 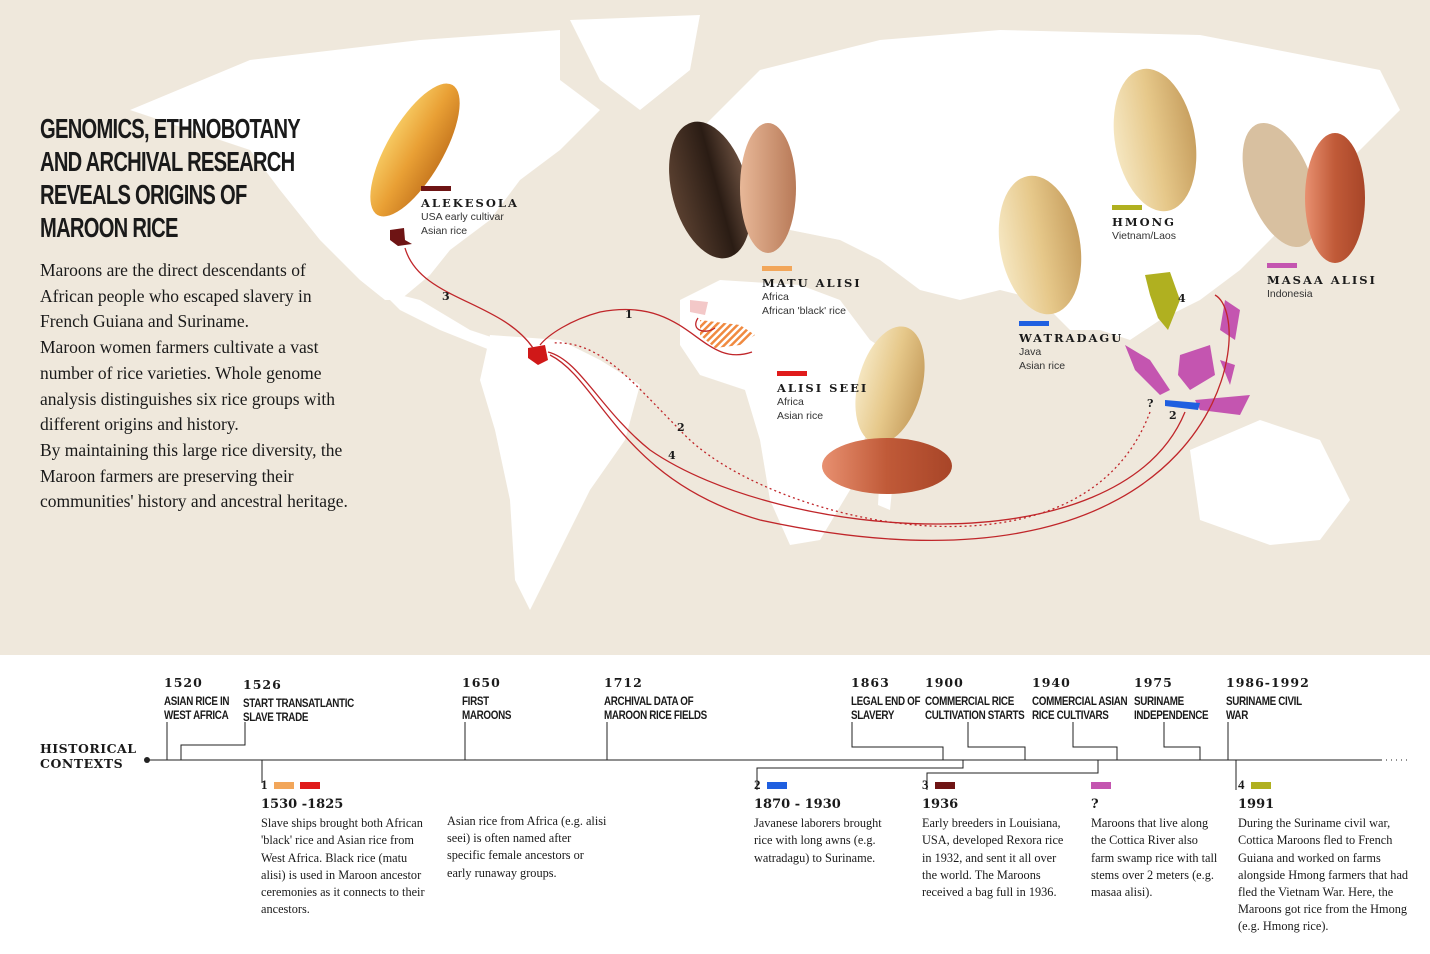 I want to click on event-year: 1940, so click(x=1051, y=682).